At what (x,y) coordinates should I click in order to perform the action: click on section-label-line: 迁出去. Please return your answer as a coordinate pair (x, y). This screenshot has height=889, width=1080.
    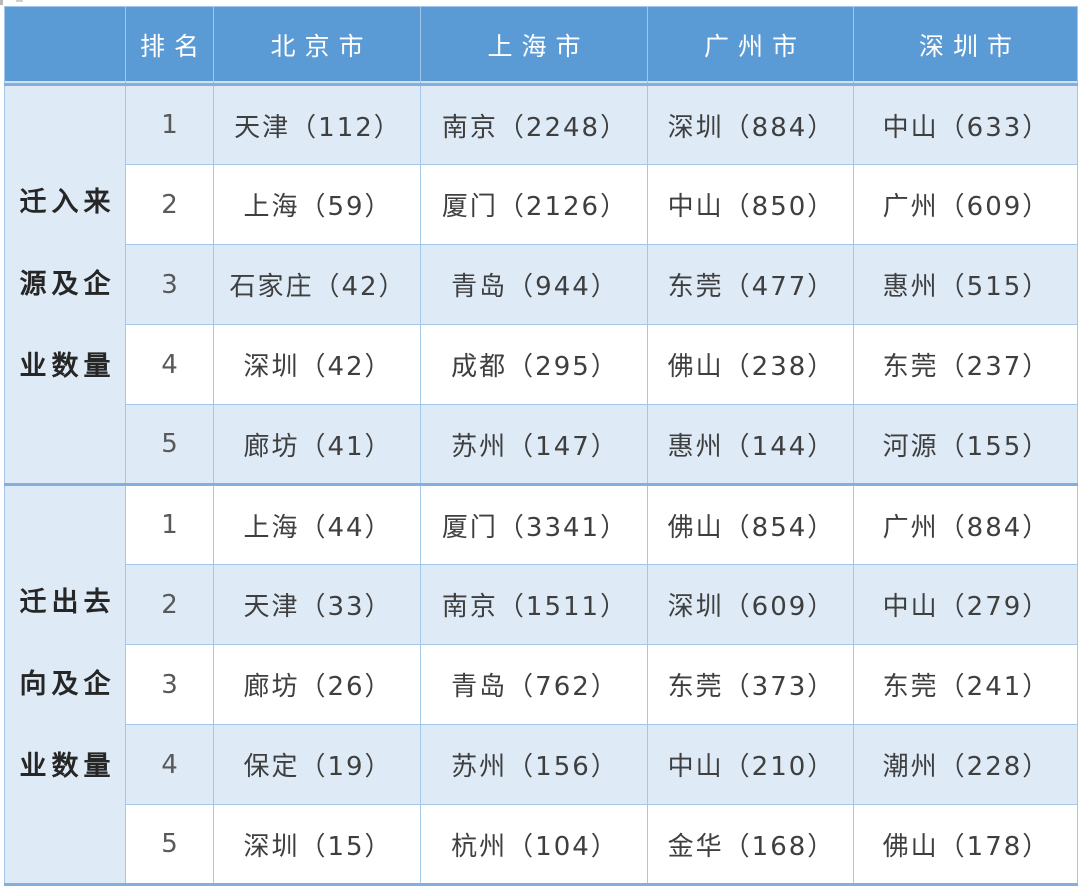
    Looking at the image, I should click on (67, 602).